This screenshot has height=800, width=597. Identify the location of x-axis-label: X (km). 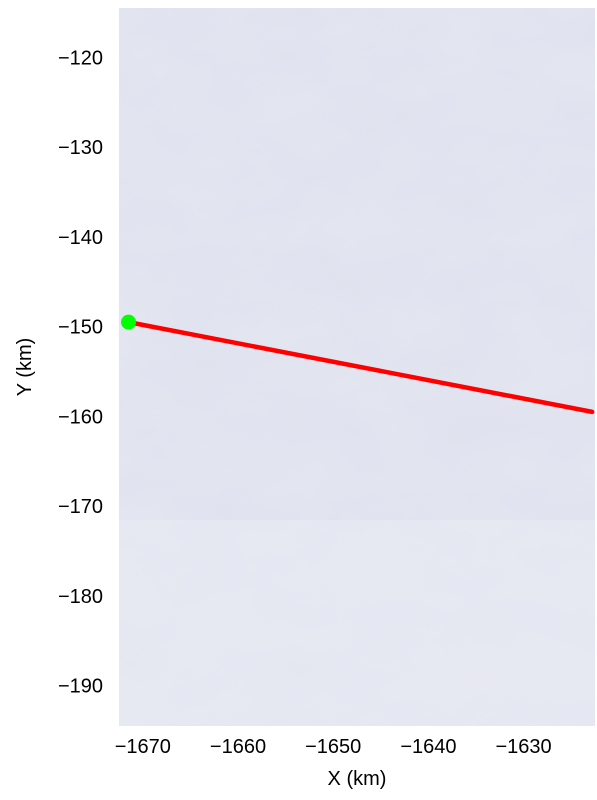
(357, 779).